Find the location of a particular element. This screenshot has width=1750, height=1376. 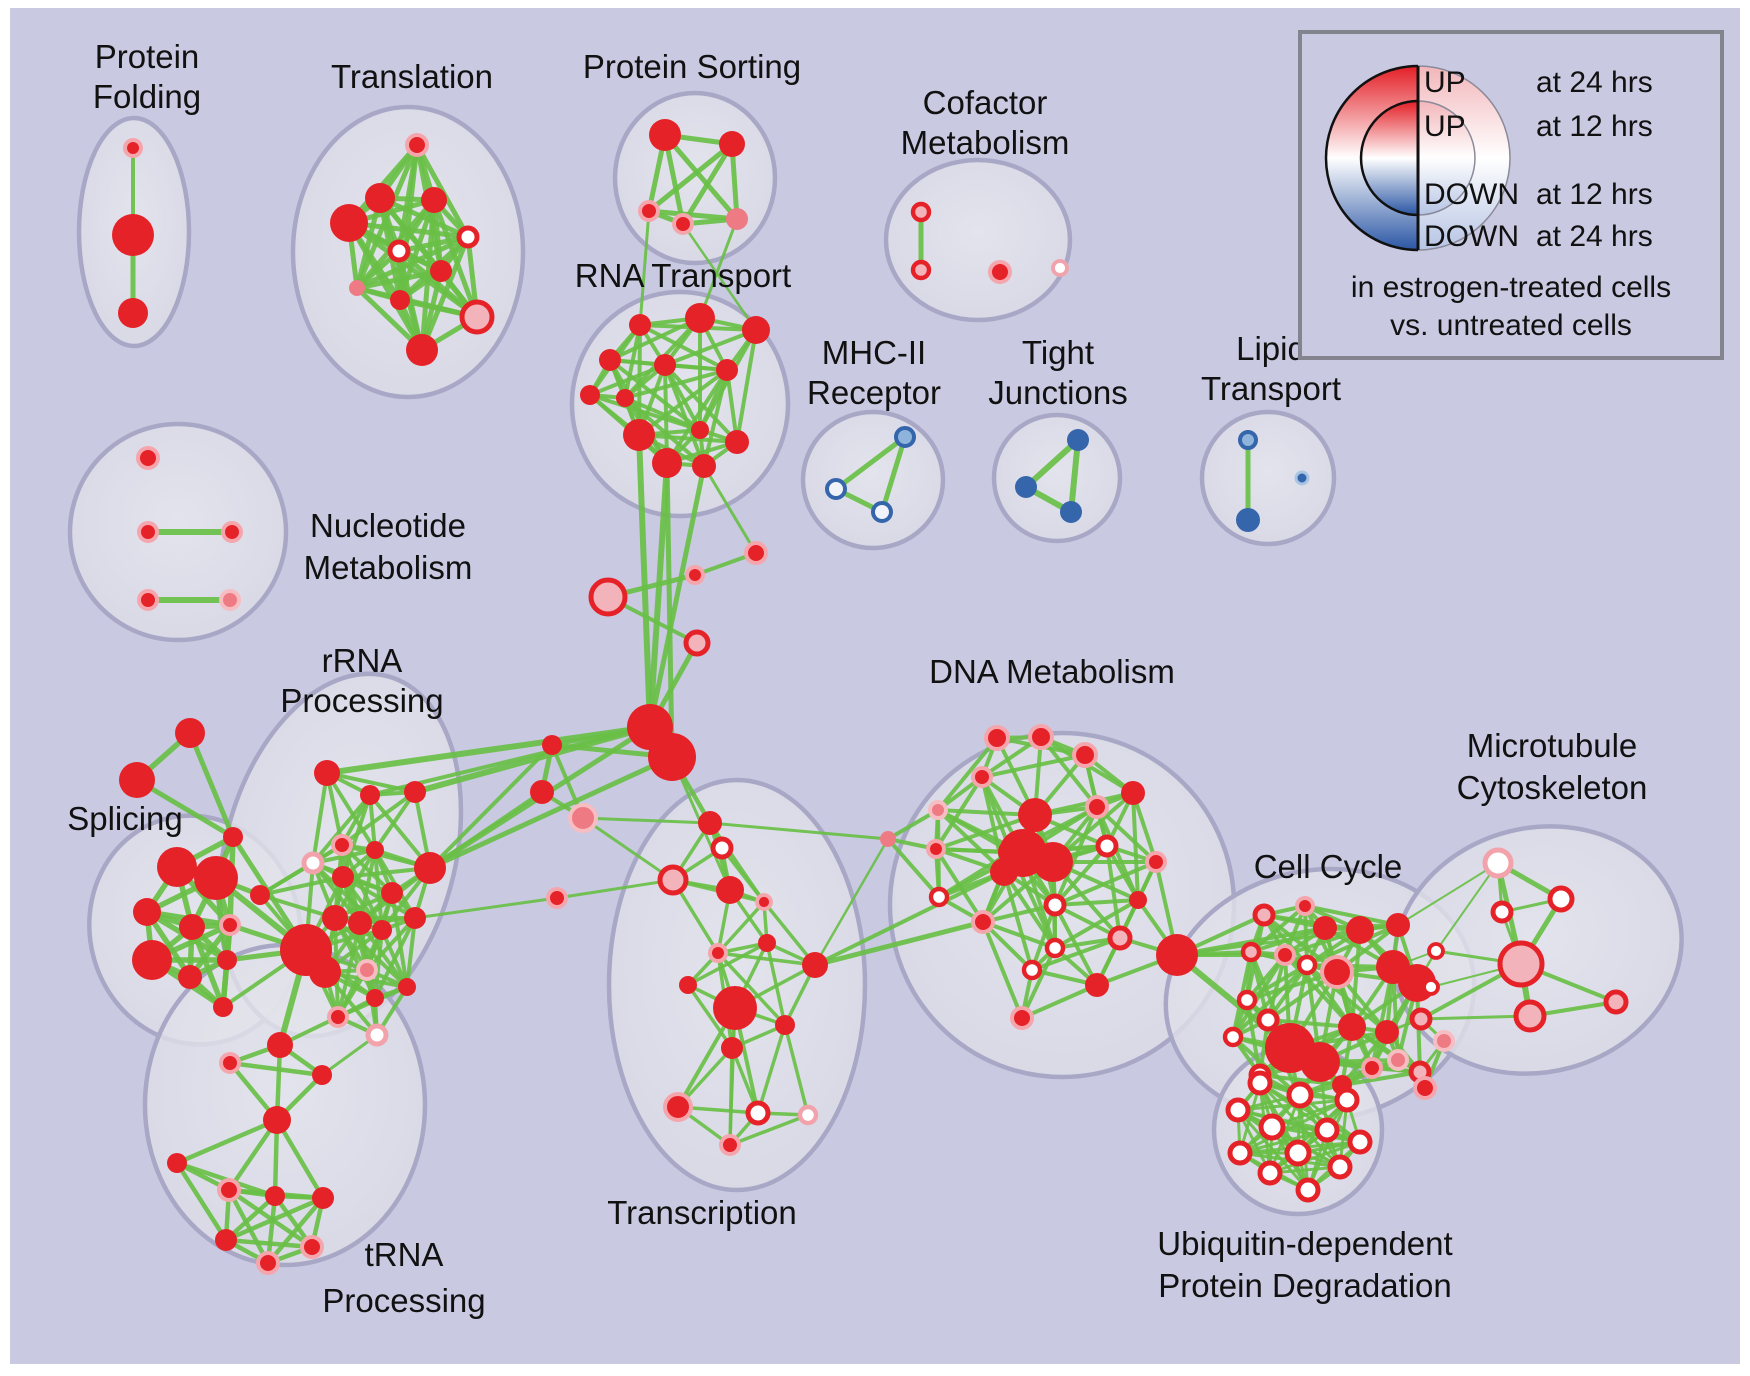

cluster-label-rrna-processing: Processing is located at coordinates (361, 700).